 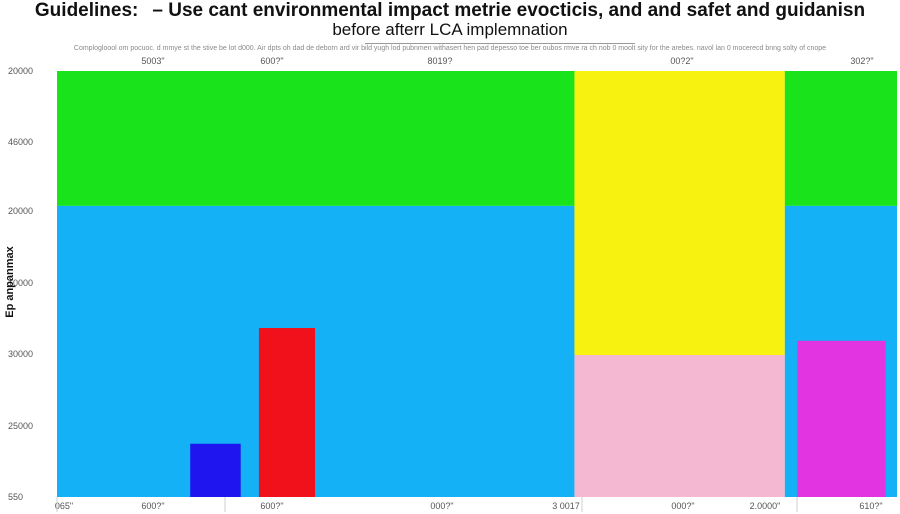 What do you see at coordinates (20, 142) in the screenshot?
I see `y-tick-label: 46000` at bounding box center [20, 142].